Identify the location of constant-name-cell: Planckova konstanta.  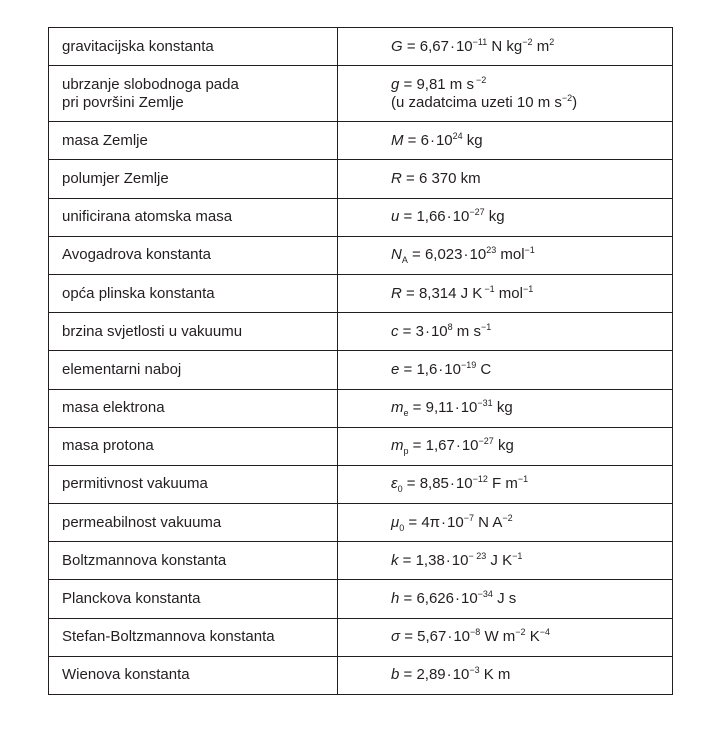
(193, 599).